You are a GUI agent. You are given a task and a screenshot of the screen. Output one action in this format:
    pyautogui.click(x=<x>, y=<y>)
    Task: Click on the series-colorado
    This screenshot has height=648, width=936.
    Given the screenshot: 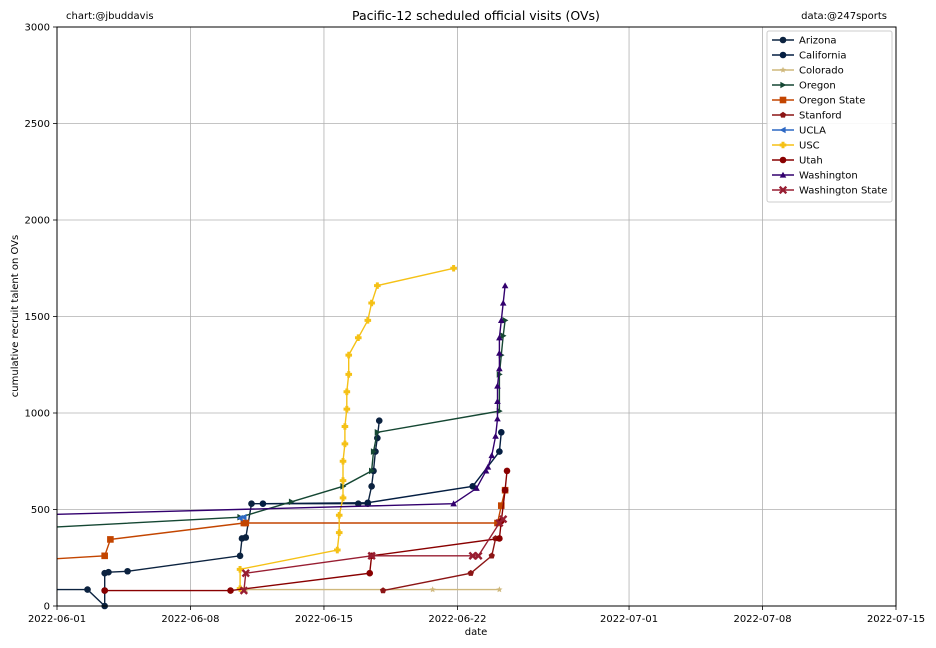 What is the action you would take?
    pyautogui.click(x=373, y=589)
    